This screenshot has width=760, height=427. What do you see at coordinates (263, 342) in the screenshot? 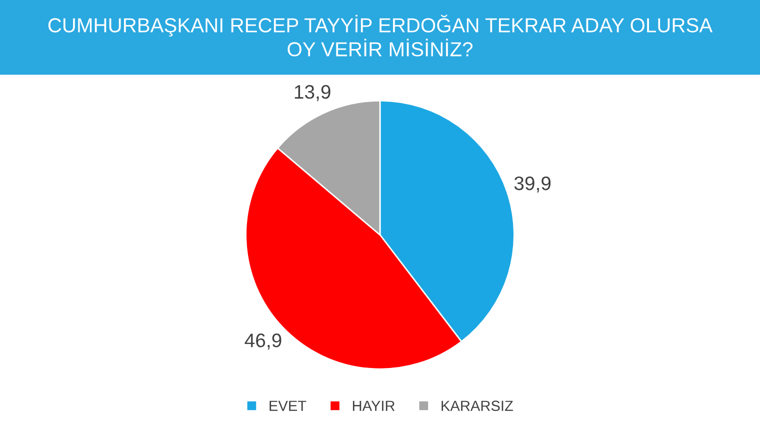
I see `data-label: 46,9` at bounding box center [263, 342].